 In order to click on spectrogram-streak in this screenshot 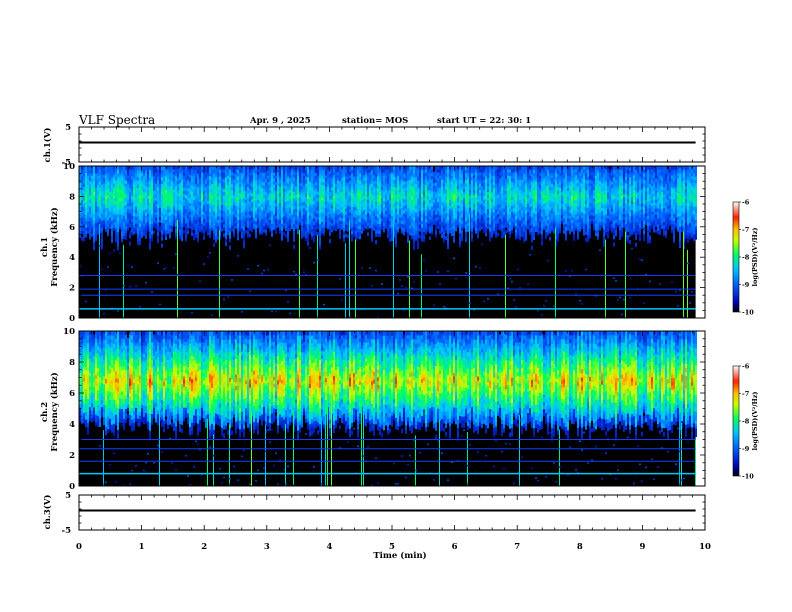, I will do `click(317, 276)`.